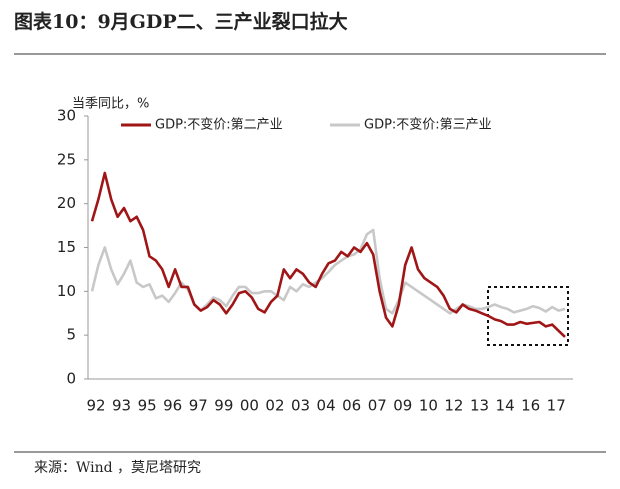  Describe the element at coordinates (528, 316) in the screenshot. I see `highlight-box` at that location.